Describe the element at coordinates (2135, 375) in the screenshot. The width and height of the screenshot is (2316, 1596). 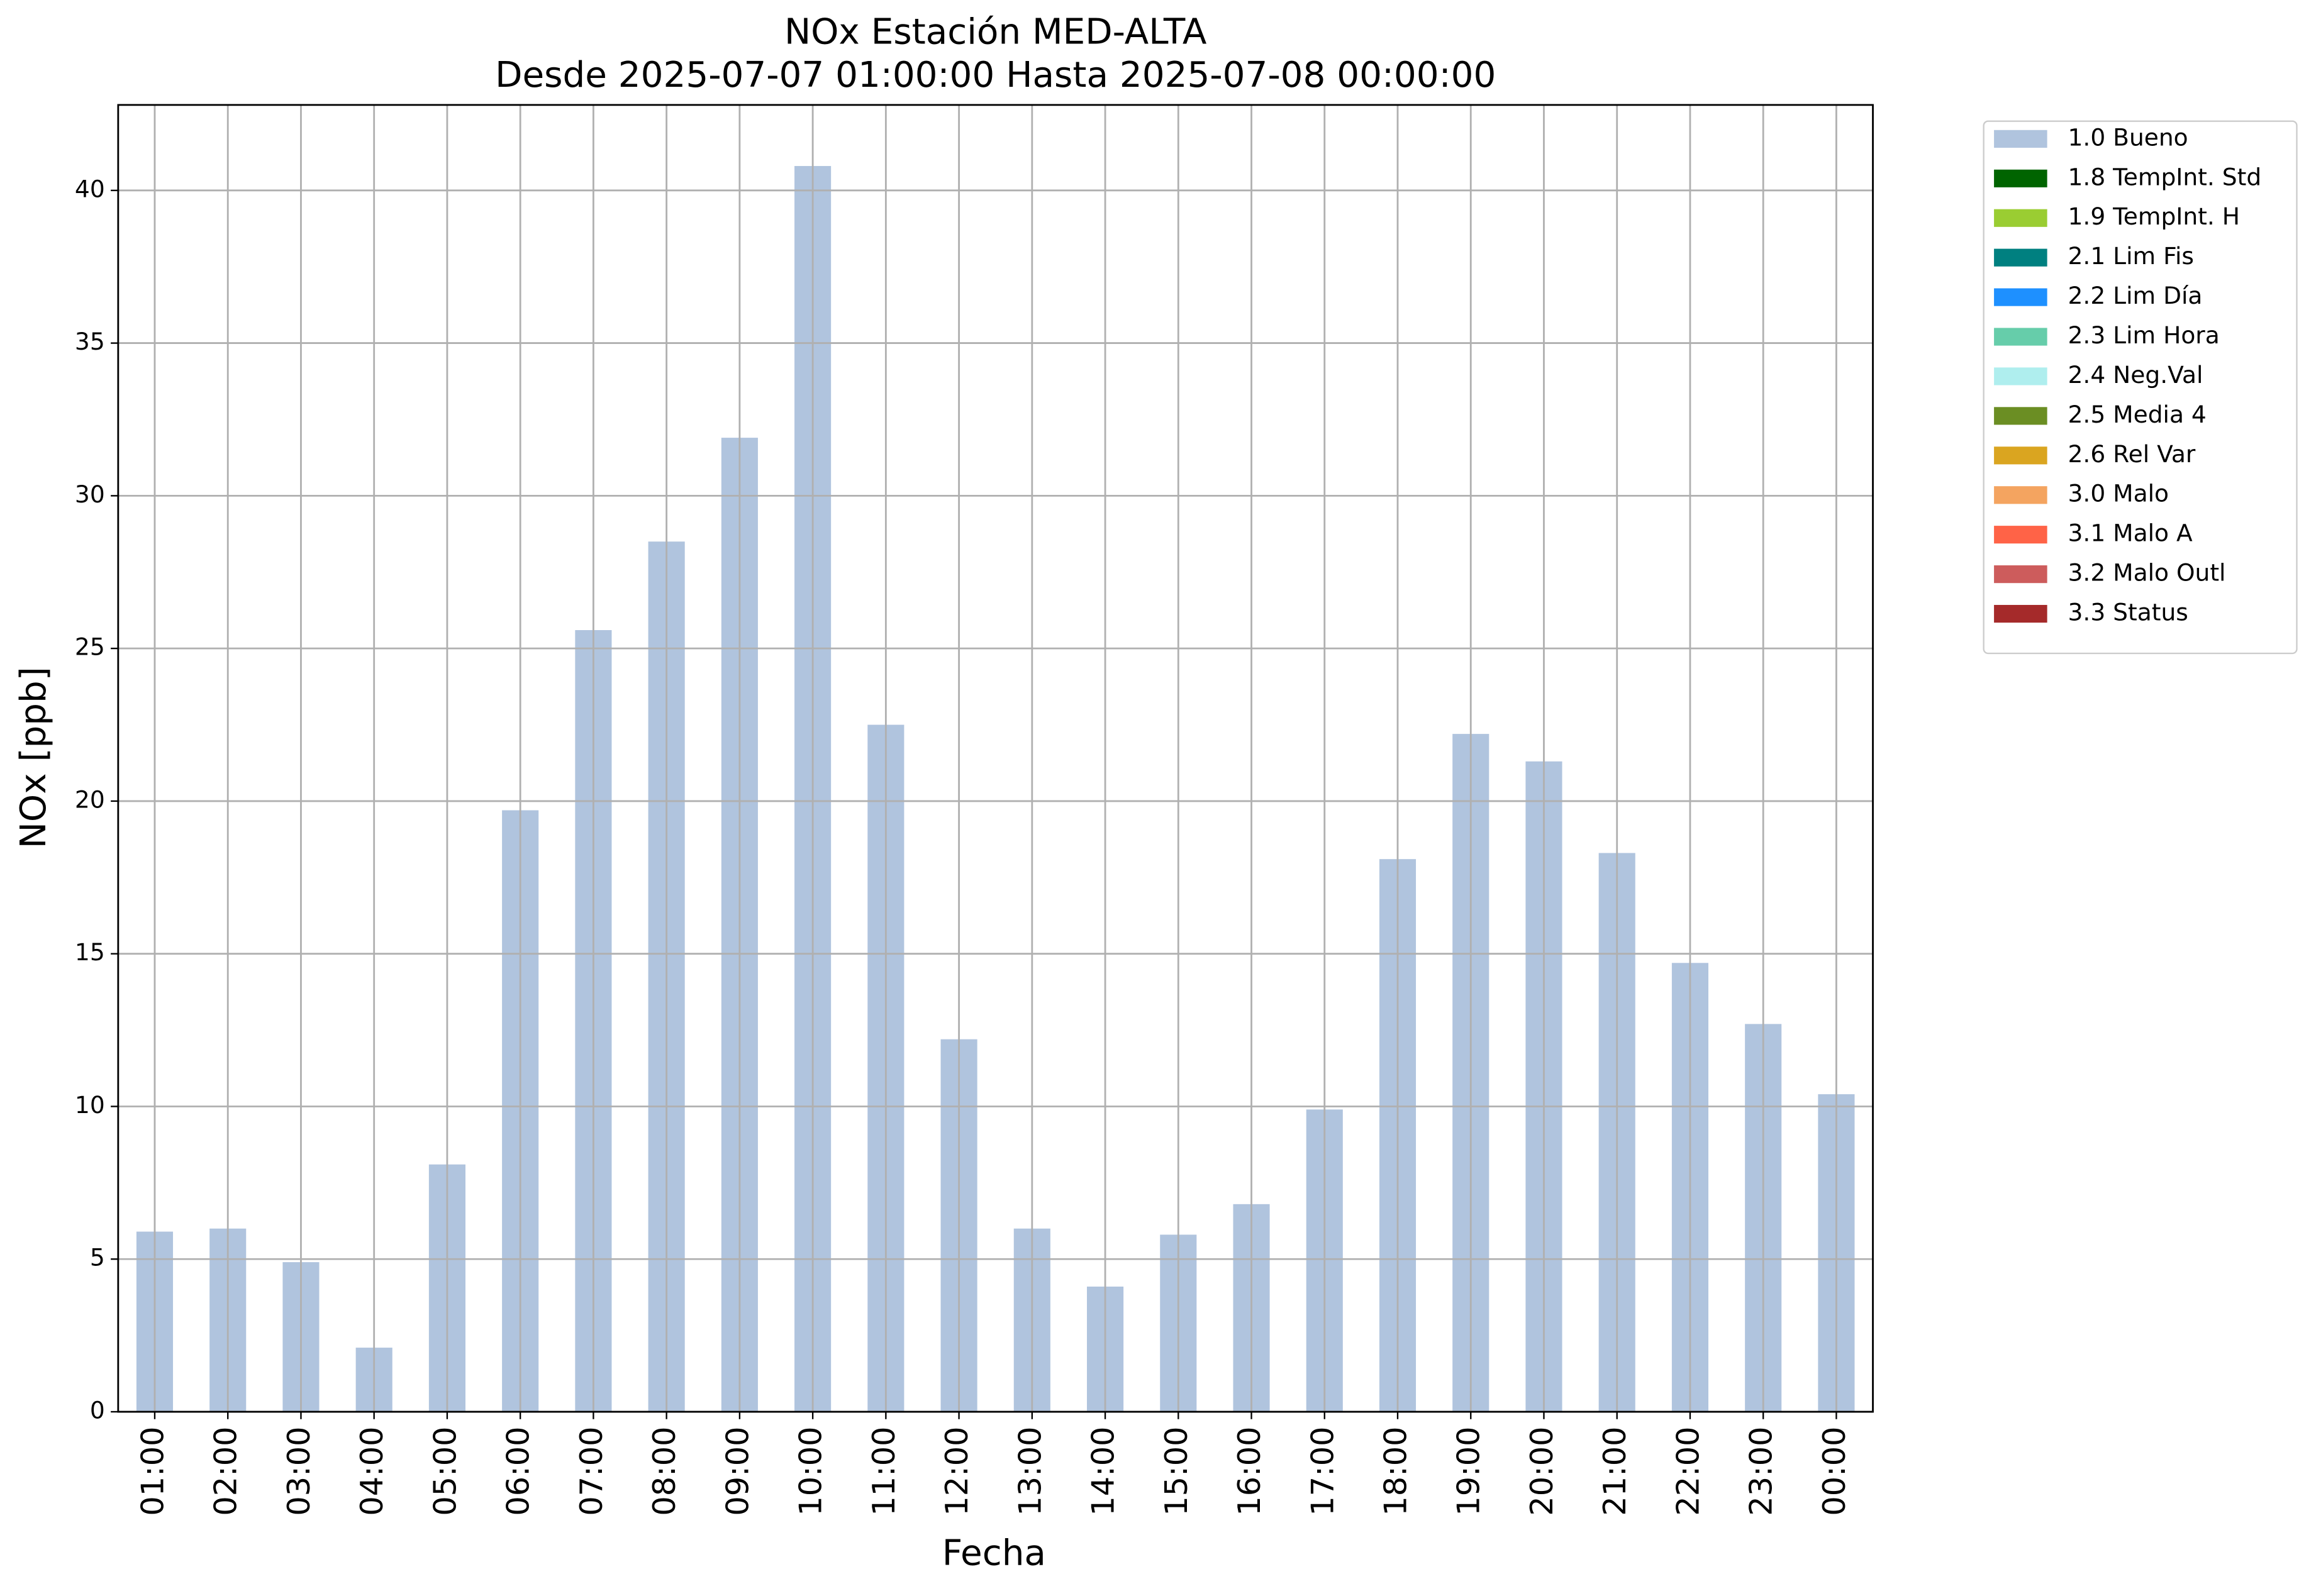
I see `legend-label: 2.4 Neg.Val` at that location.